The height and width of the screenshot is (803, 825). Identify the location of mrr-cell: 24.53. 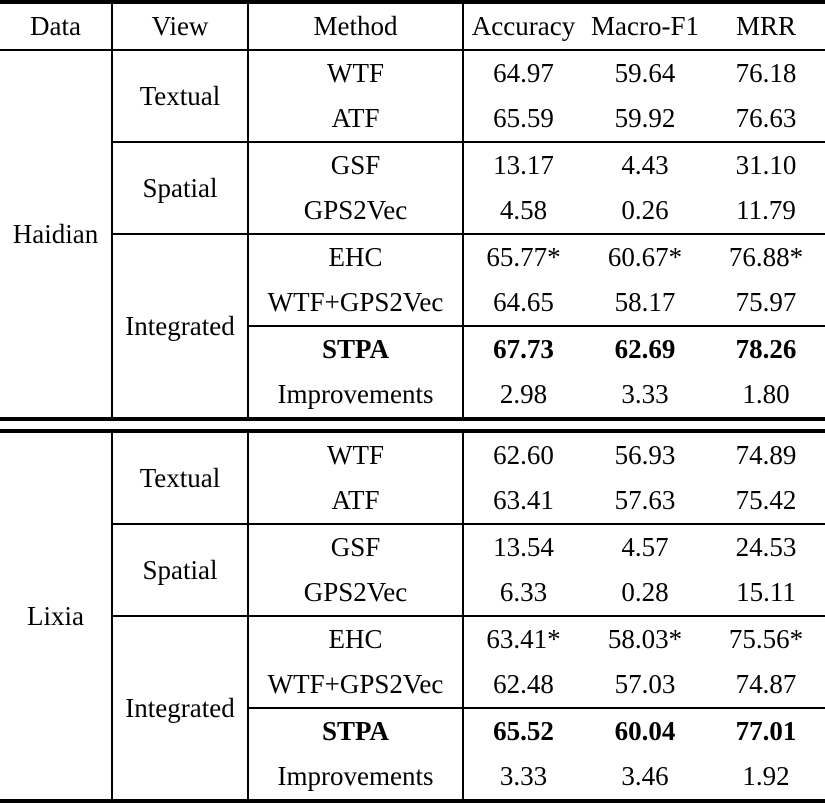
(766, 547).